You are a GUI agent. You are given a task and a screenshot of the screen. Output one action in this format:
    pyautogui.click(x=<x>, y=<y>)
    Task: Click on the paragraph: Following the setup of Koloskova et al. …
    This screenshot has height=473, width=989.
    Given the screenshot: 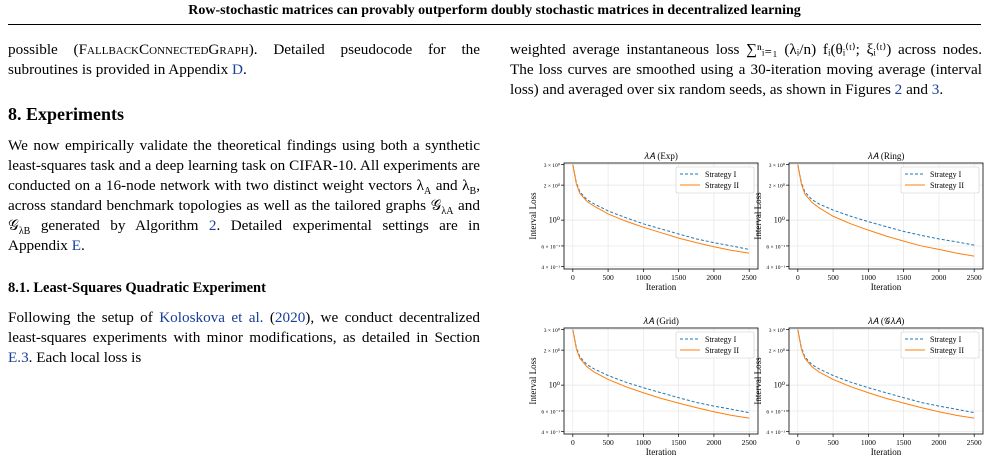 What is the action you would take?
    pyautogui.click(x=244, y=338)
    